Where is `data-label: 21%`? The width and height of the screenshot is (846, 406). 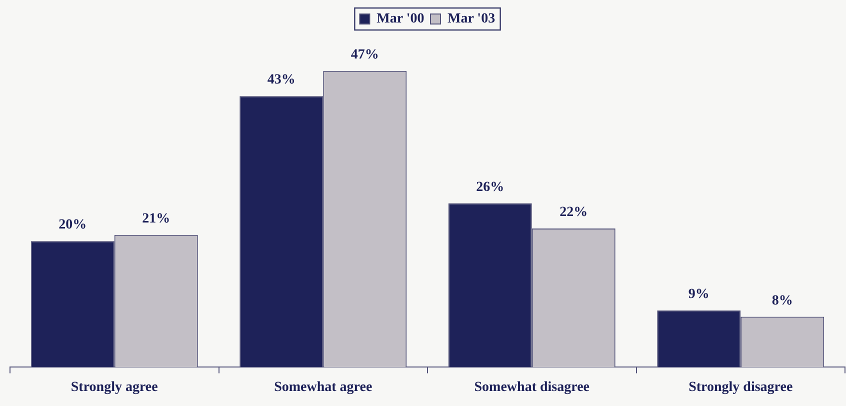 data-label: 21% is located at coordinates (156, 218).